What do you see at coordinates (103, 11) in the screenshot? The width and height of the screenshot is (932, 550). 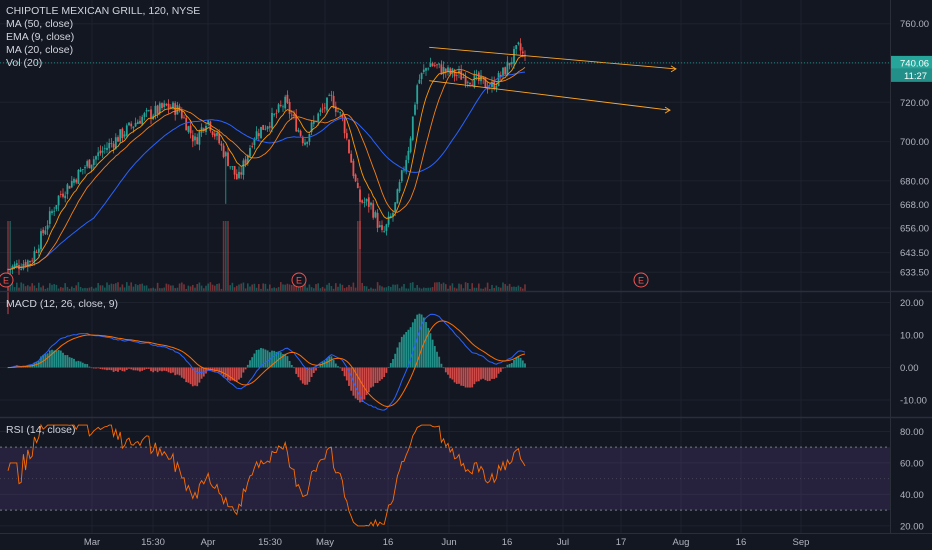 I see `symbol-title: CHIPOTLE MEXICAN GRILL, 120, NYSE` at bounding box center [103, 11].